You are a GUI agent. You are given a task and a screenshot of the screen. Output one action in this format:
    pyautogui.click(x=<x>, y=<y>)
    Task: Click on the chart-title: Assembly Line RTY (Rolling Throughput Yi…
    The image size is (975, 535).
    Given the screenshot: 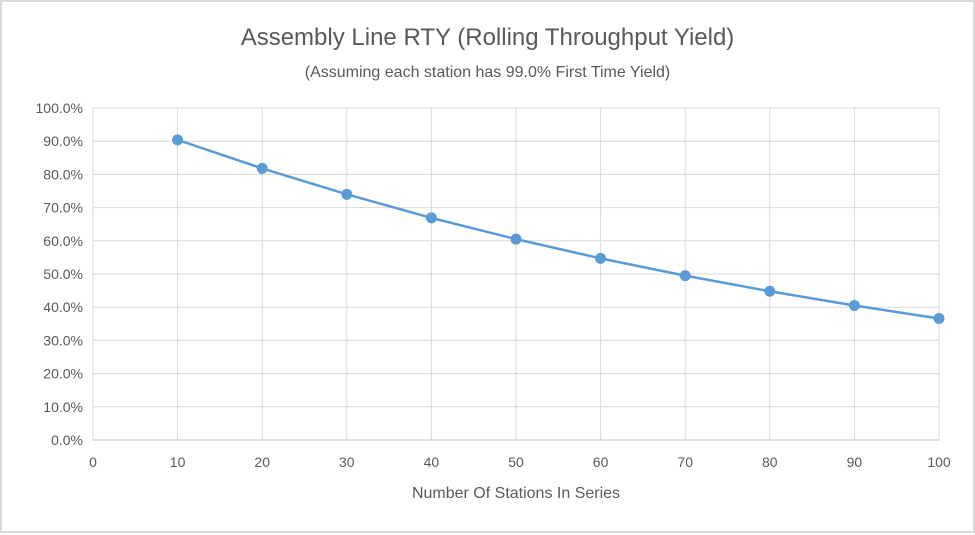 What is the action you would take?
    pyautogui.click(x=487, y=37)
    